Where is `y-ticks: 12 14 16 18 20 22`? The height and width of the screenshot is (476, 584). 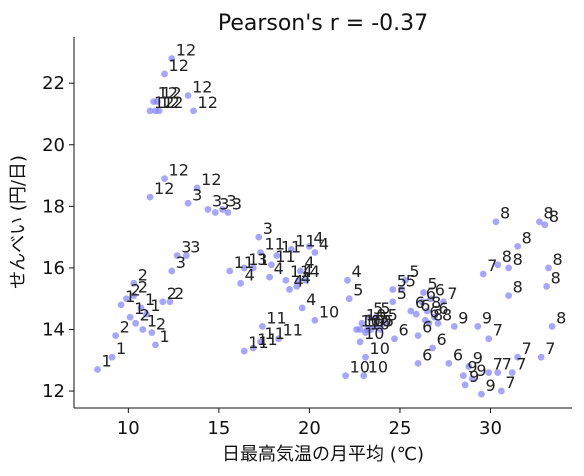
y-ticks: 12 14 16 18 20 22 is located at coordinates (58, 237).